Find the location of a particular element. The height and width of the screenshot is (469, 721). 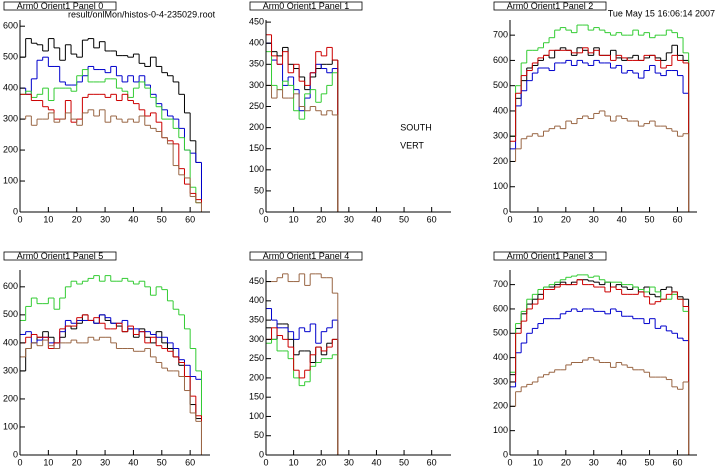

panel-title: Arm0 Orient1 Panel 5 is located at coordinates (60, 256).